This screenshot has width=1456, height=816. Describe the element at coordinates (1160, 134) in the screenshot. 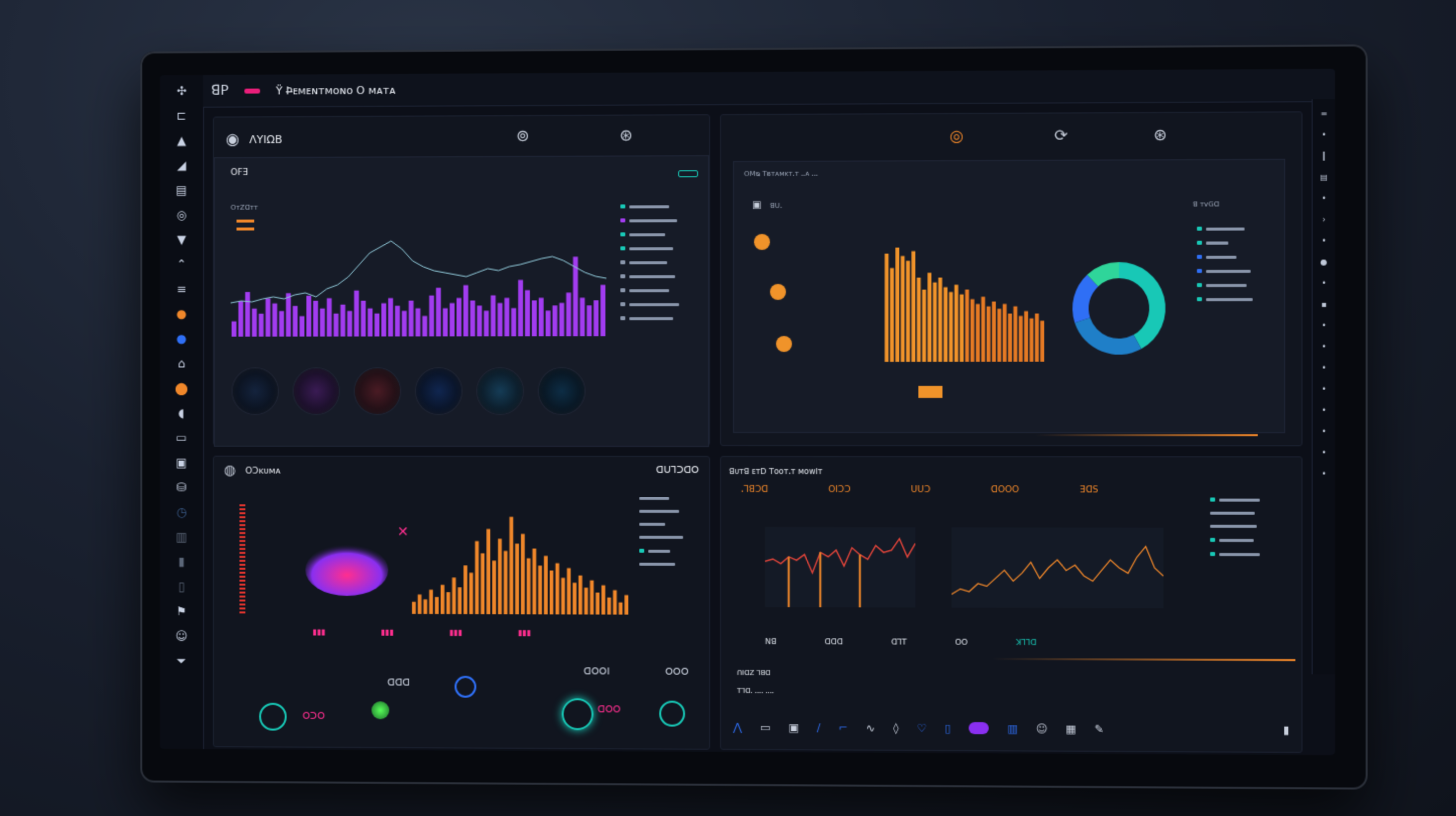

I see `spiral-icon-2: ⊛` at that location.